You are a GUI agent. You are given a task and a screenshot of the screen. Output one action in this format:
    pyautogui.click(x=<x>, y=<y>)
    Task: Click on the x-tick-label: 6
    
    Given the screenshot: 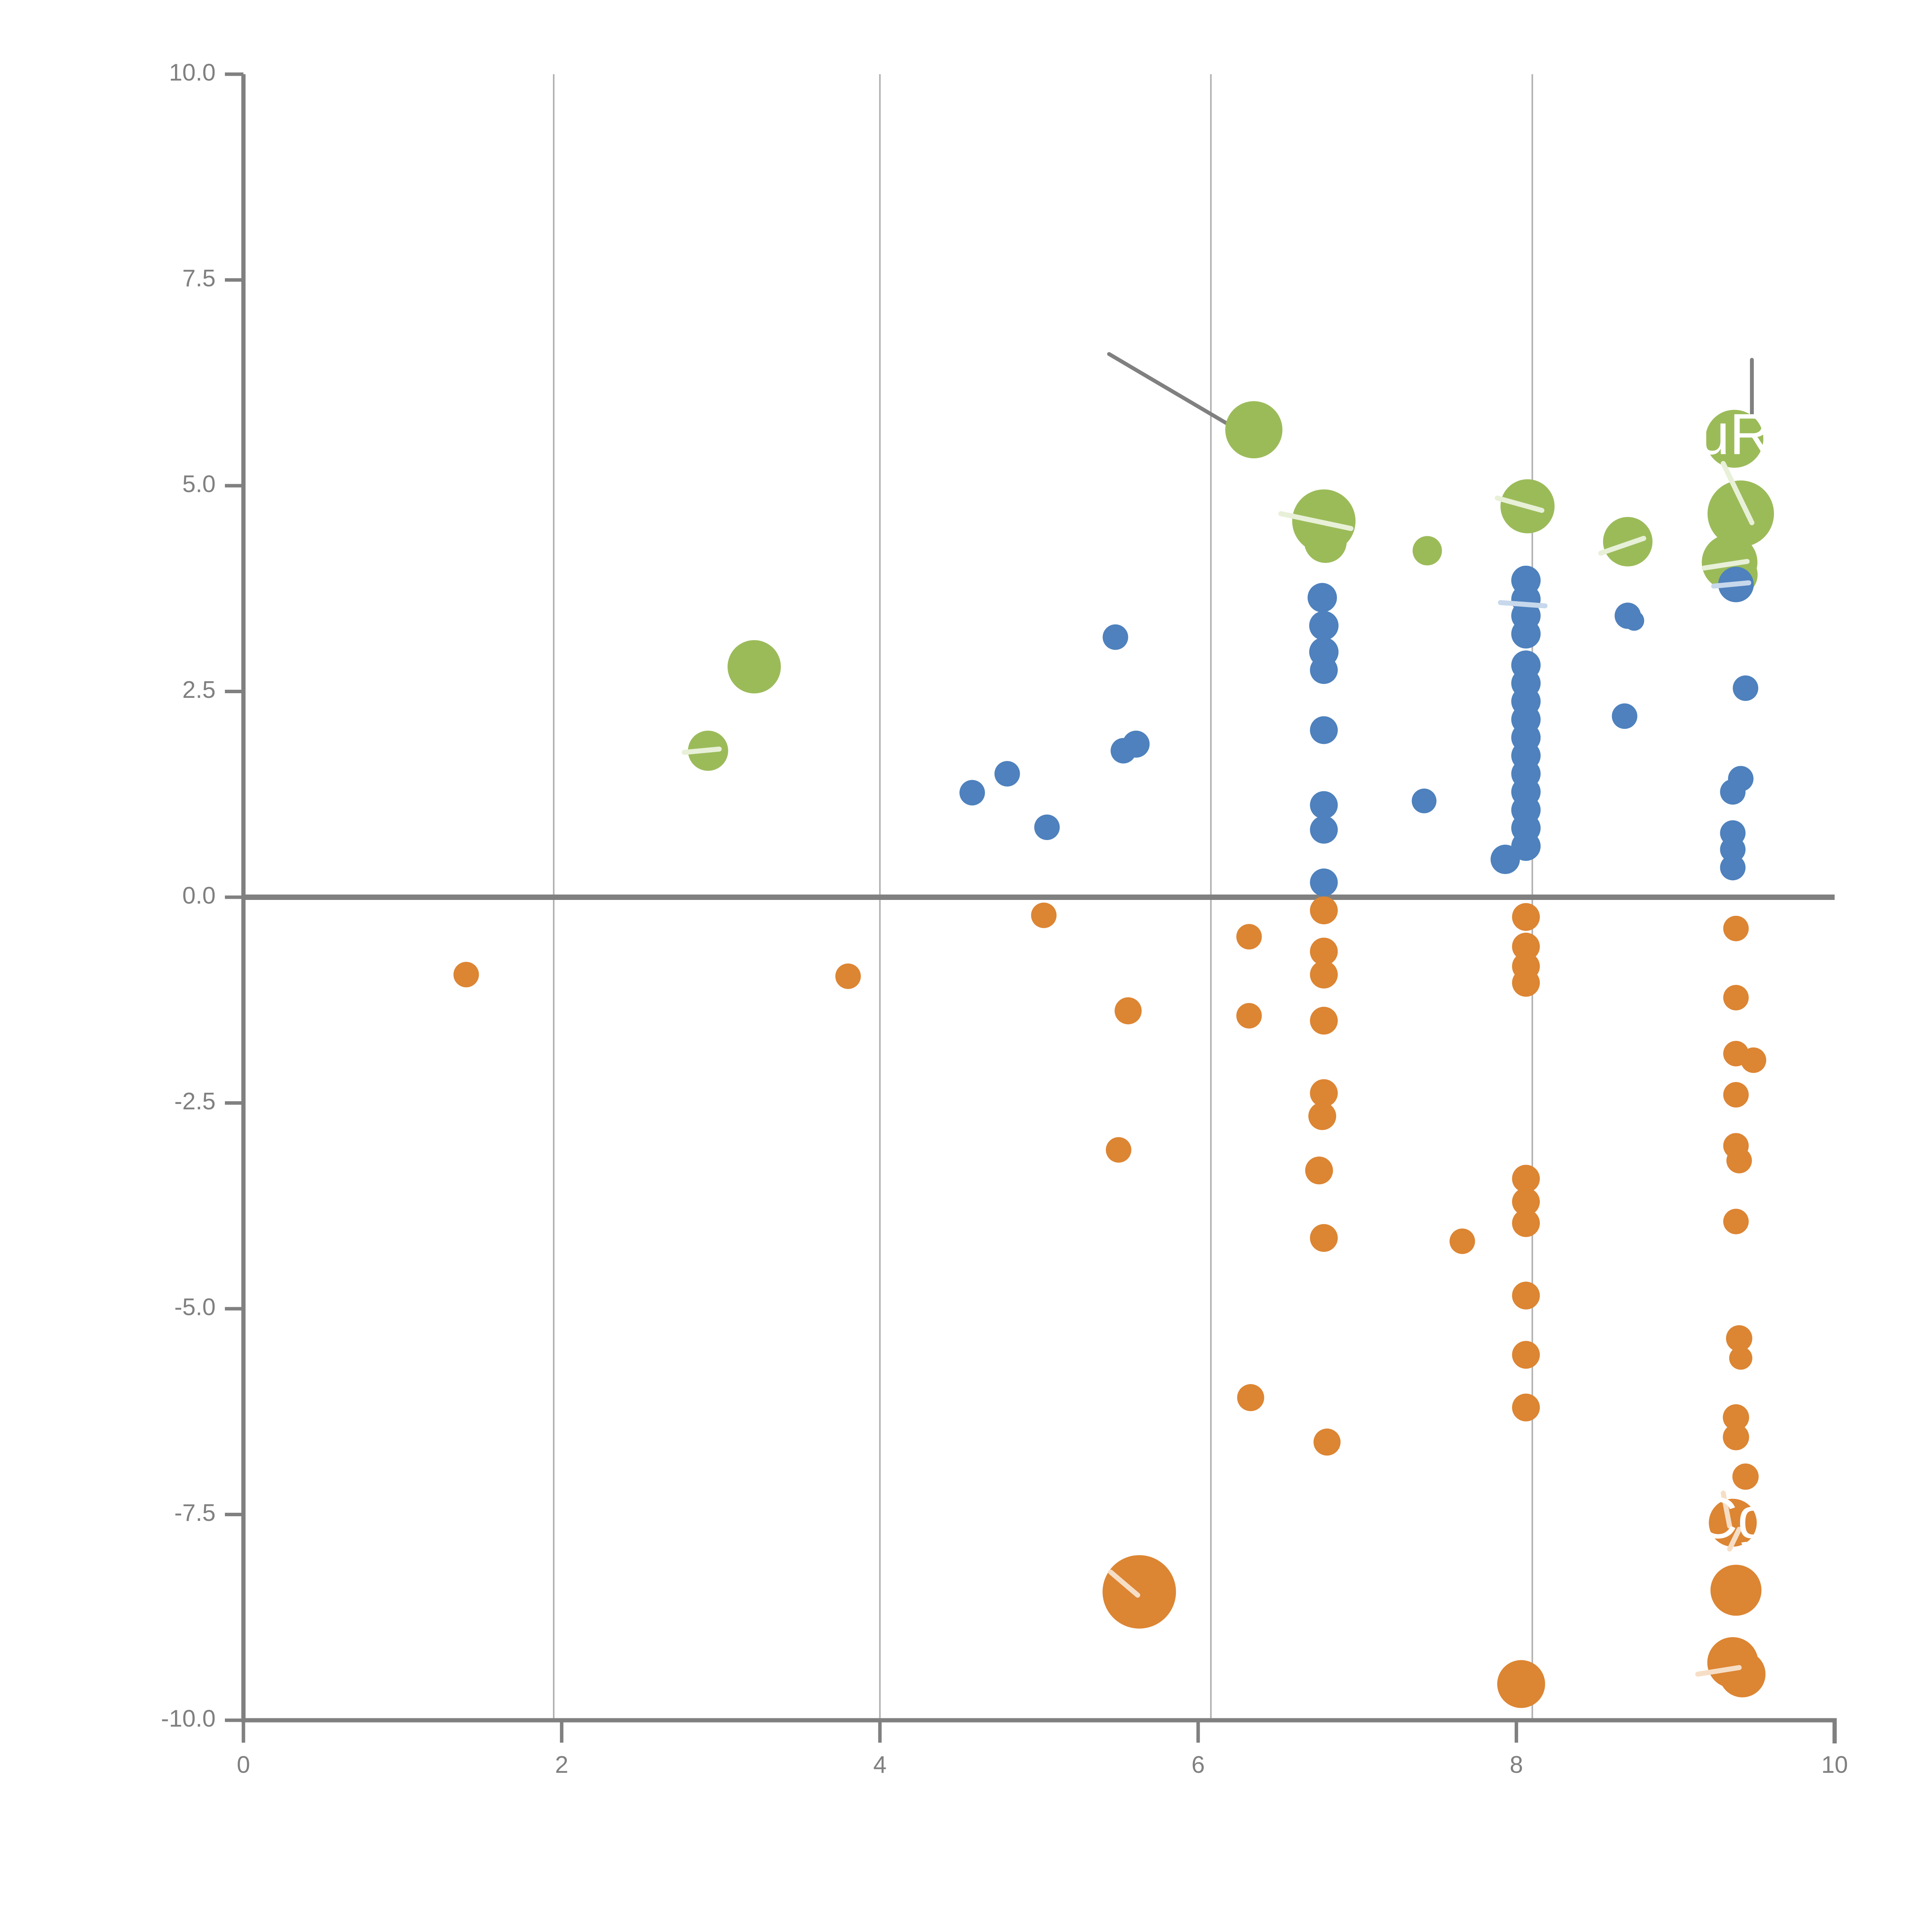 What is the action you would take?
    pyautogui.click(x=1198, y=1765)
    